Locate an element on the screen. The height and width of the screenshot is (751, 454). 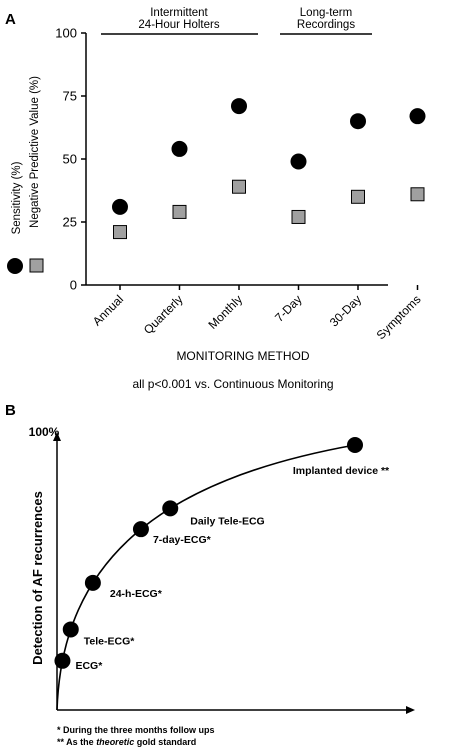
footnote-2: ** As the theoretic gold standard is located at coordinates (126, 742).